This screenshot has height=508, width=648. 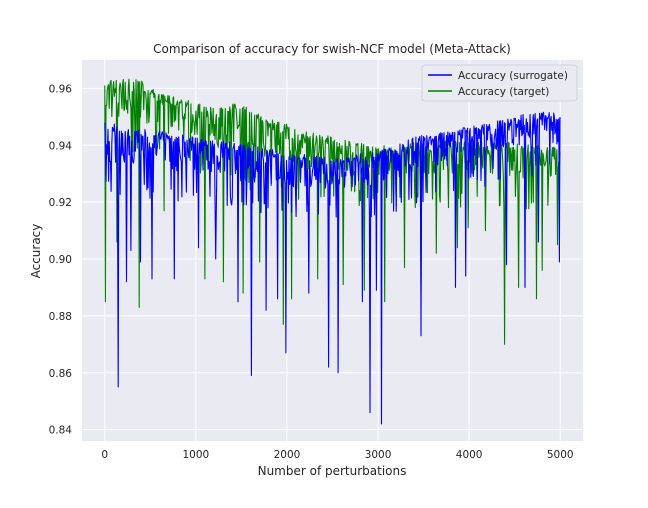 I want to click on x-tick-label: 0, so click(x=104, y=455).